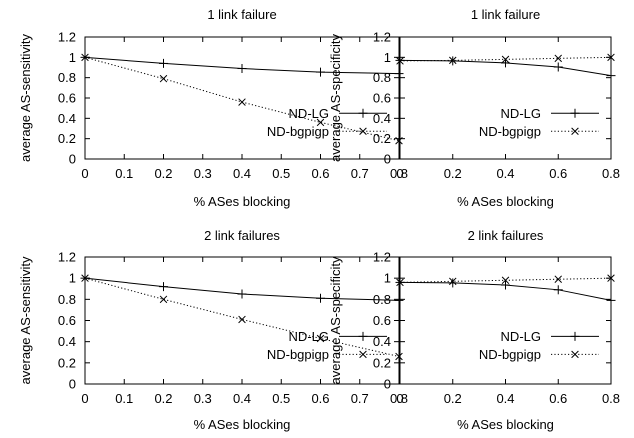 Image resolution: width=634 pixels, height=438 pixels. I want to click on x-tick-label: 0.1, so click(124, 398).